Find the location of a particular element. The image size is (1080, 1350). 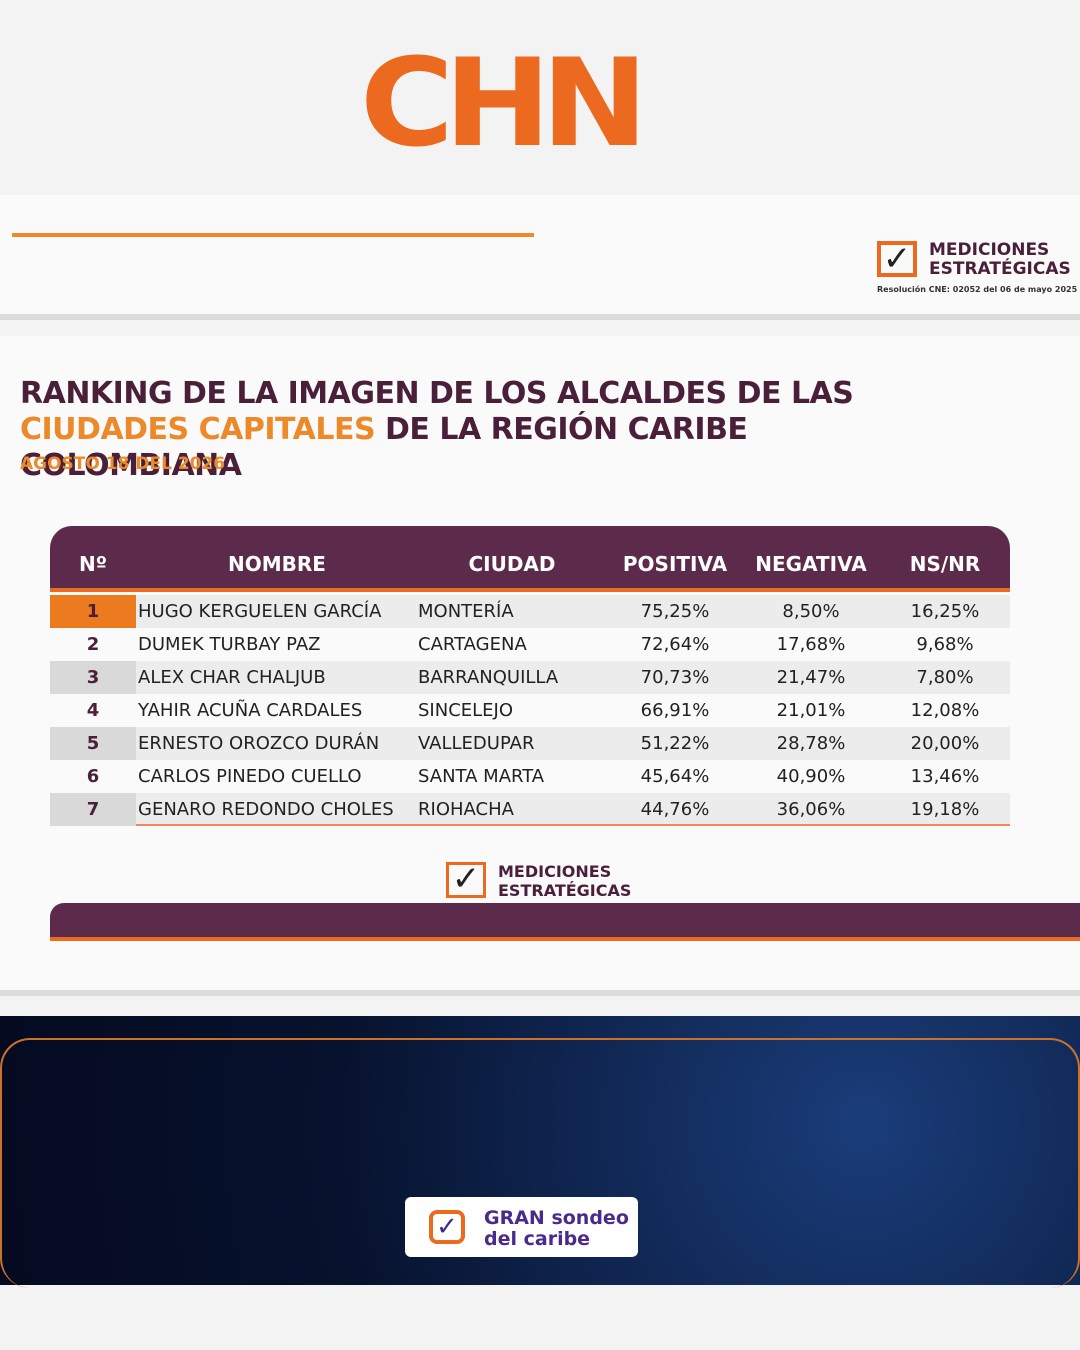

rank: 4 is located at coordinates (93, 710).